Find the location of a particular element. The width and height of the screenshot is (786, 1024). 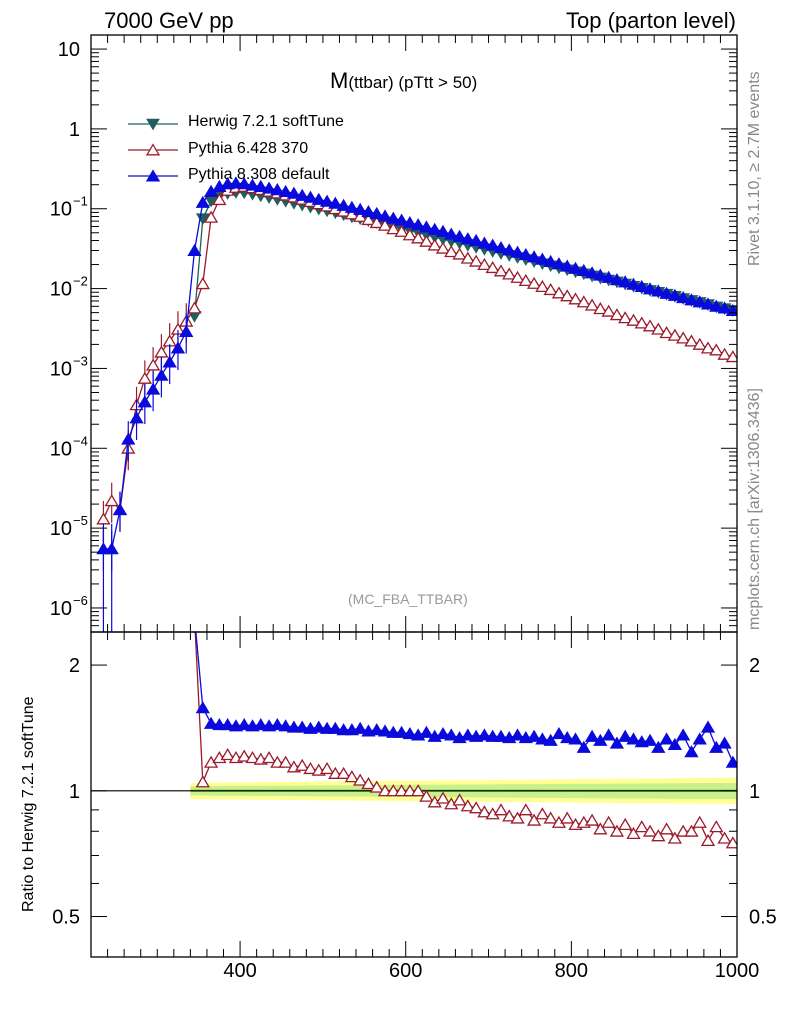

x-tick-label: 600 is located at coordinates (405, 971).